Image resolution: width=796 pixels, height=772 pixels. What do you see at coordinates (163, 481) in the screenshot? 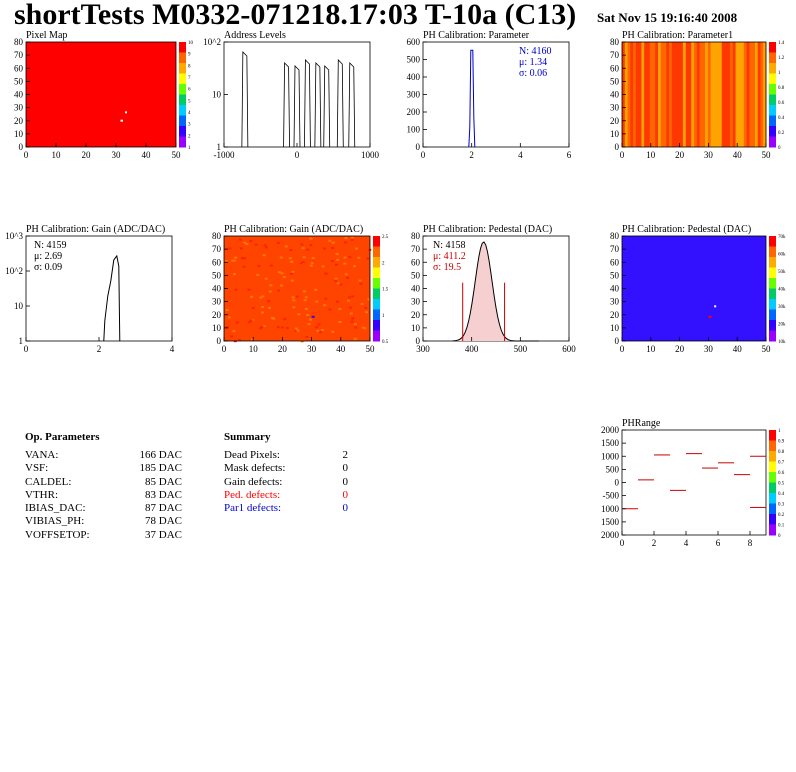
I see `op-parameter-value: 85 DAC` at bounding box center [163, 481].